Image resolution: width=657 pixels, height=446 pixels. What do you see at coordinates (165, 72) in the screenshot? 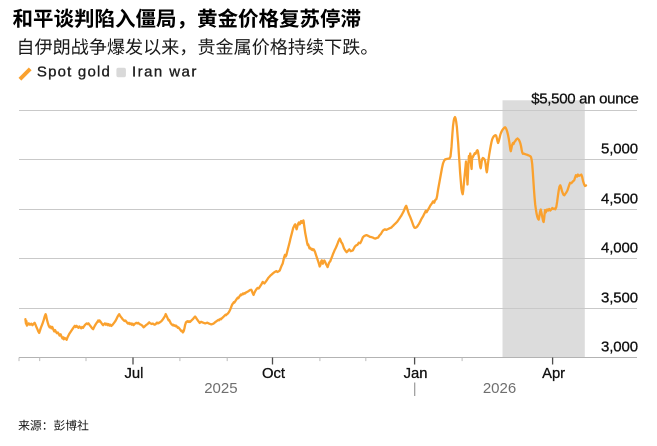
I see `svg-text: Iran war` at bounding box center [165, 72].